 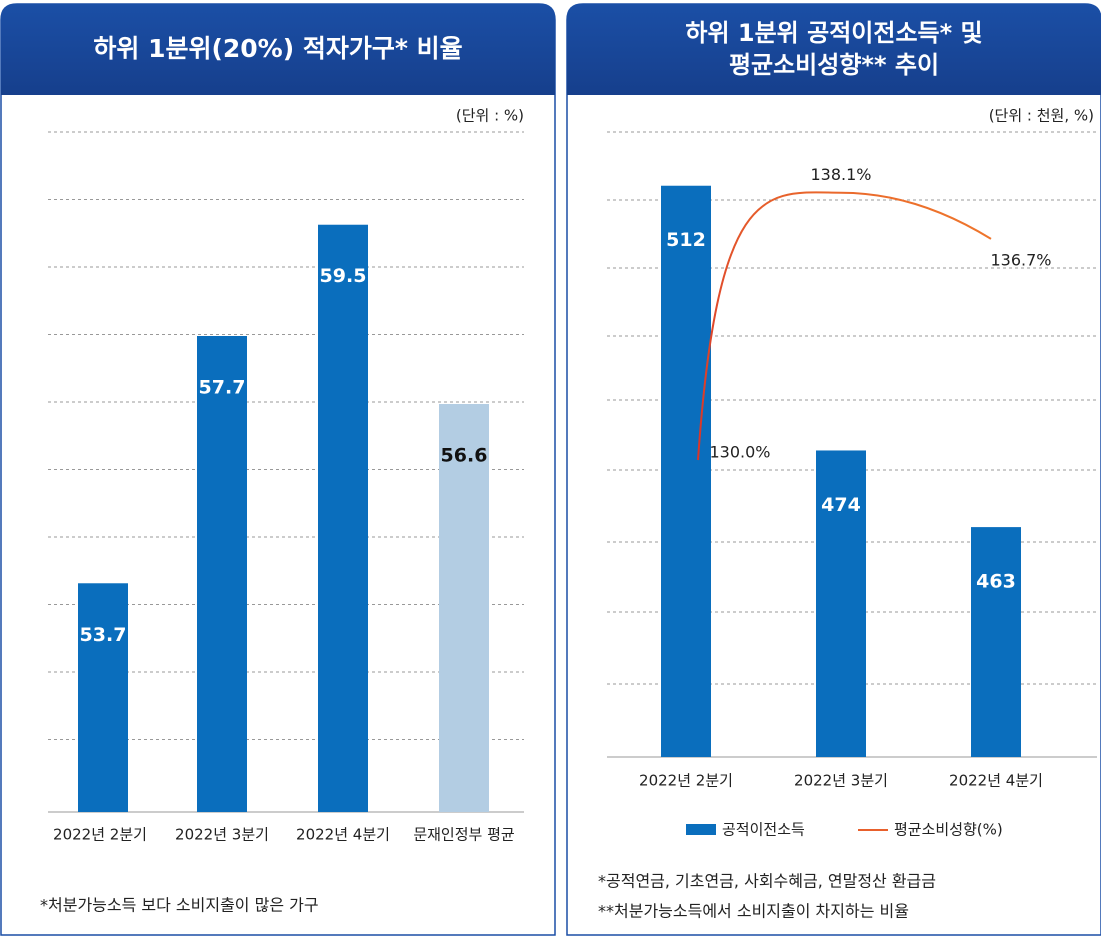 I want to click on data-label: 56.6, so click(x=464, y=456).